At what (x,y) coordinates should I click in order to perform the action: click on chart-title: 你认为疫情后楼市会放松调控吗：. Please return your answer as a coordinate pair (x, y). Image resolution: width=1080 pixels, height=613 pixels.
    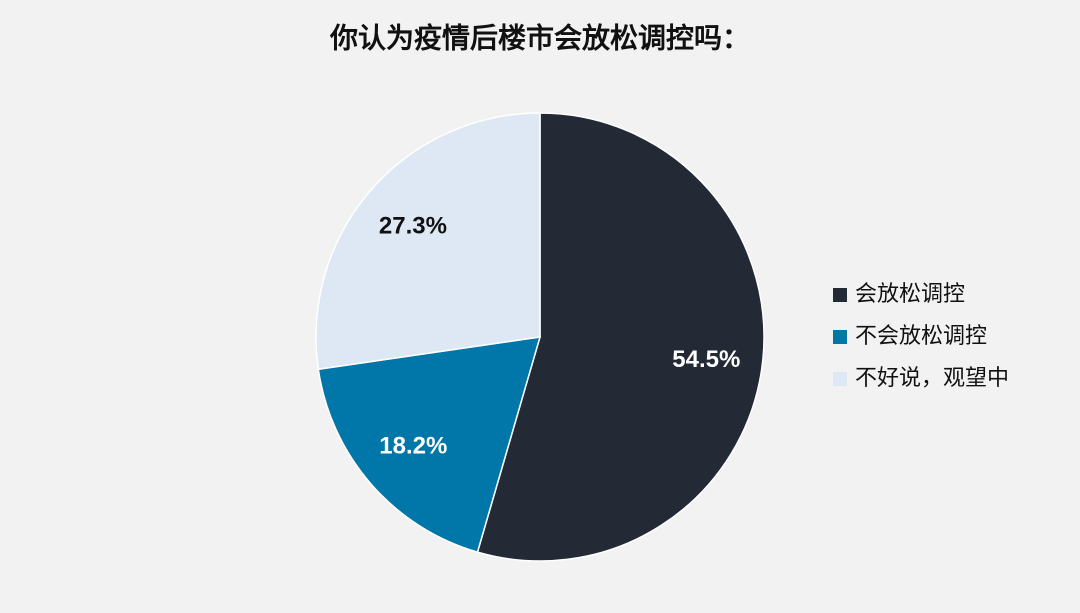
    Looking at the image, I should click on (539, 37).